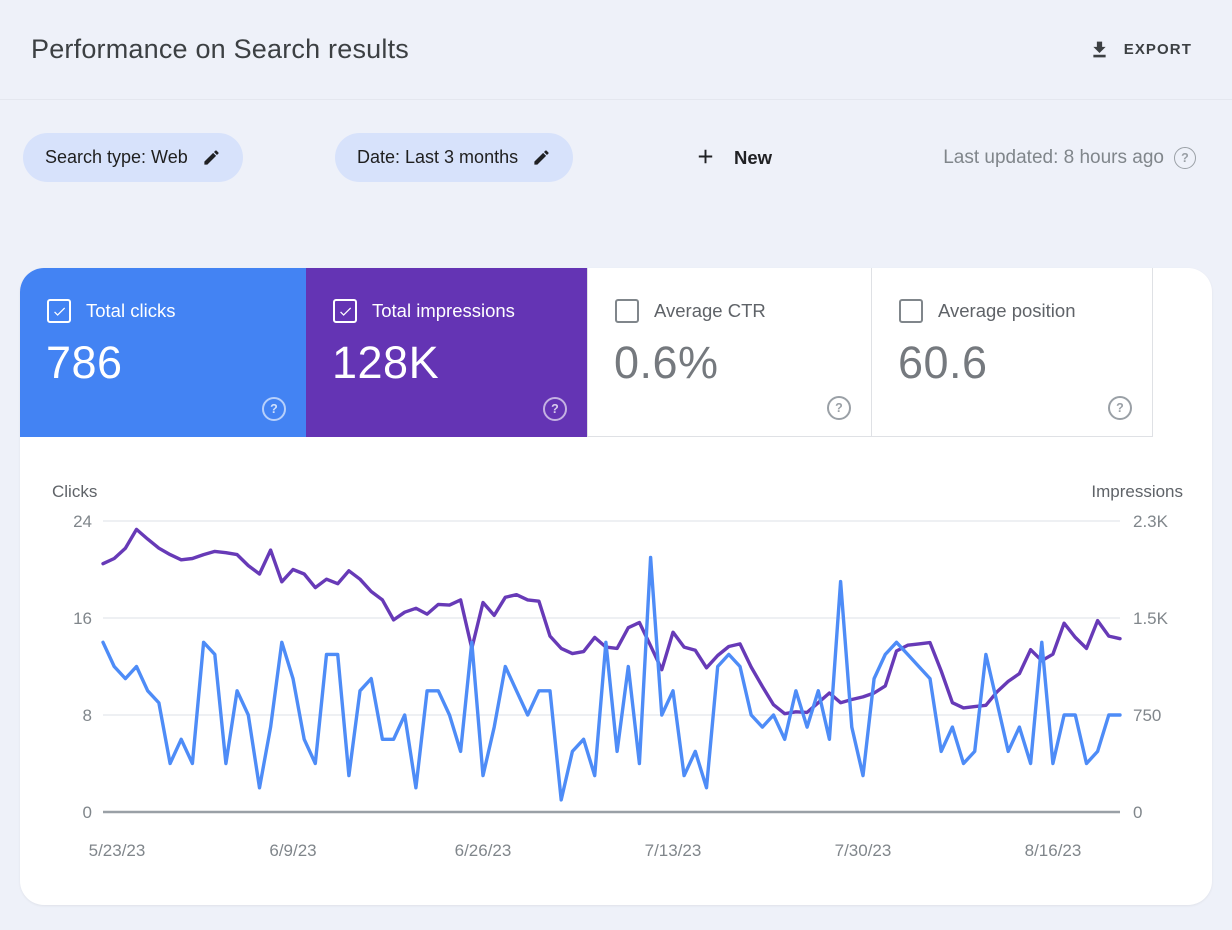  What do you see at coordinates (666, 362) in the screenshot?
I see `average-ctr-value: 0.6%` at bounding box center [666, 362].